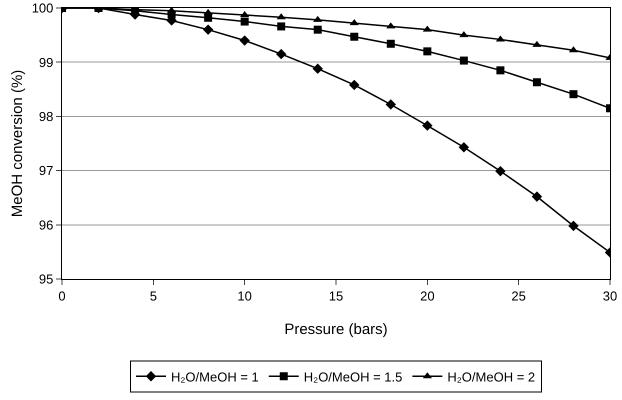  What do you see at coordinates (610, 296) in the screenshot?
I see `x-tick-label: 30` at bounding box center [610, 296].